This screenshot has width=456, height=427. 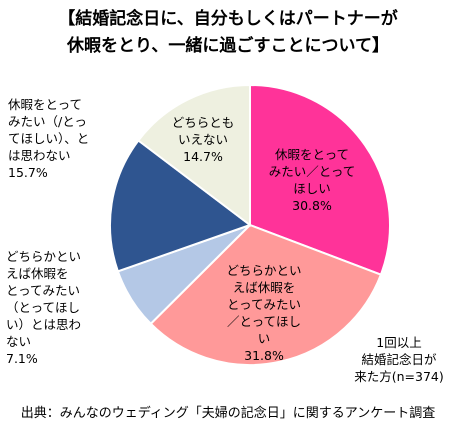 What do you see at coordinates (228, 19) in the screenshot?
I see `chart-title-line-1: 【結婚記念日に、自分もしくはパートナーが` at bounding box center [228, 19].